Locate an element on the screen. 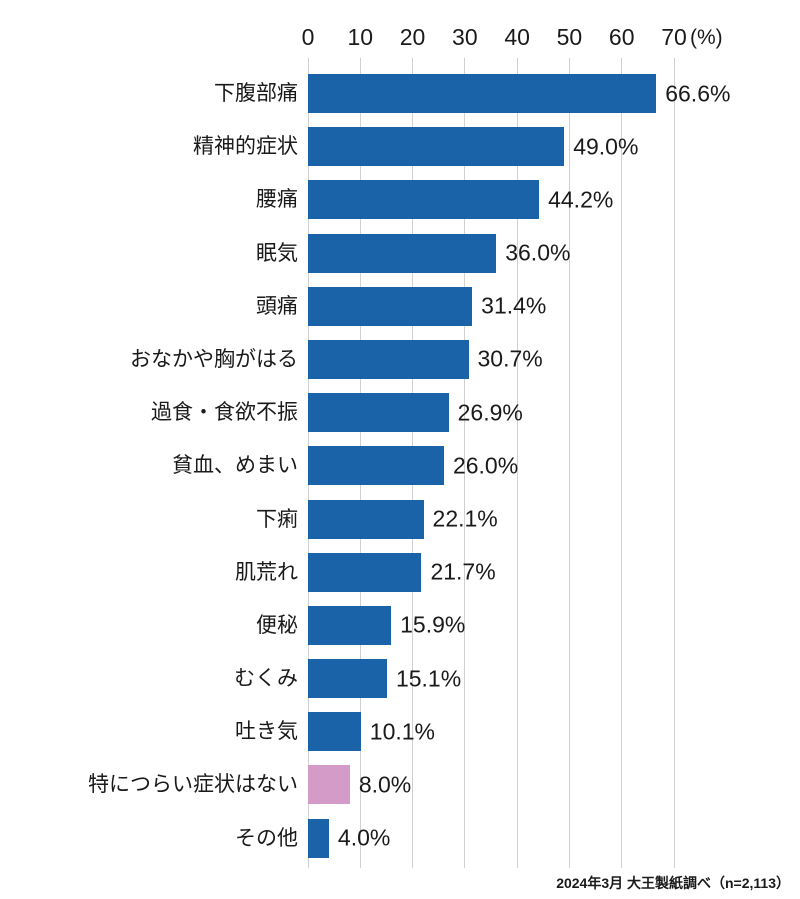 The image size is (800, 899). x-axis-tick-label: 50 is located at coordinates (569, 37).